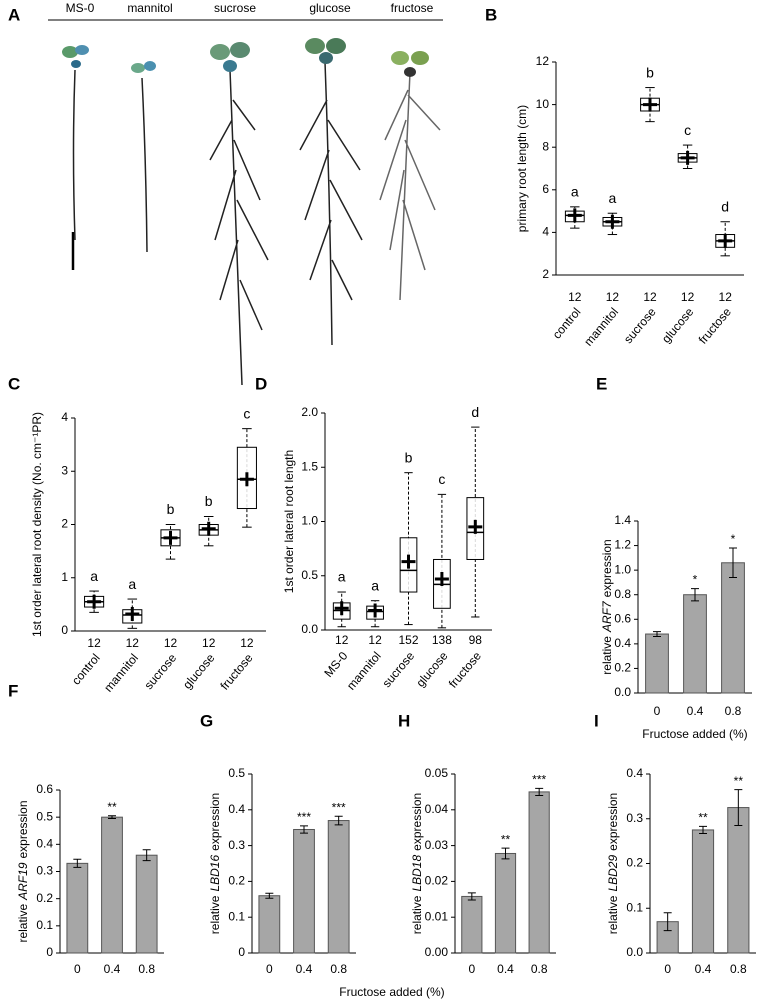 This screenshot has height=1004, width=784. I want to click on y-axis-label: relative ARF7 expression, so click(607, 606).